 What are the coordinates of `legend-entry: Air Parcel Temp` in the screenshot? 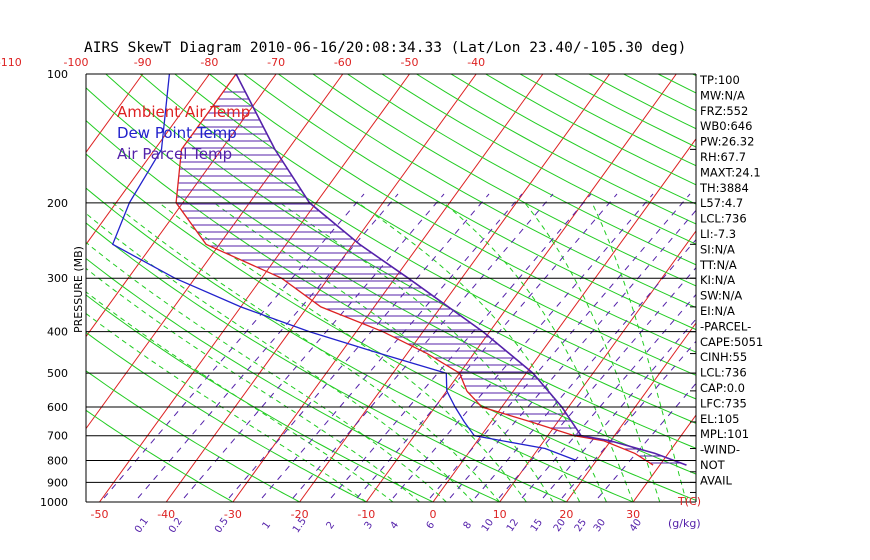 It's located at (174, 154).